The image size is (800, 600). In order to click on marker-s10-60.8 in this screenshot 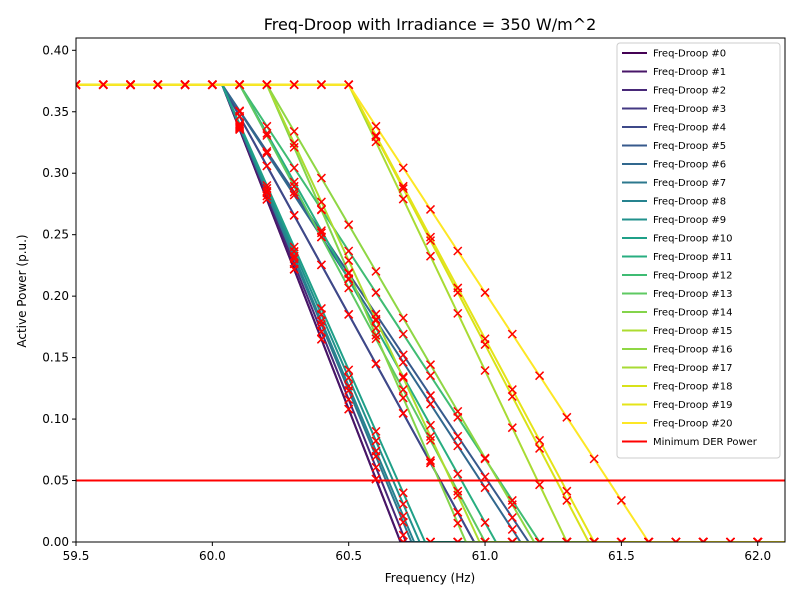, I will do `click(430, 539)`.